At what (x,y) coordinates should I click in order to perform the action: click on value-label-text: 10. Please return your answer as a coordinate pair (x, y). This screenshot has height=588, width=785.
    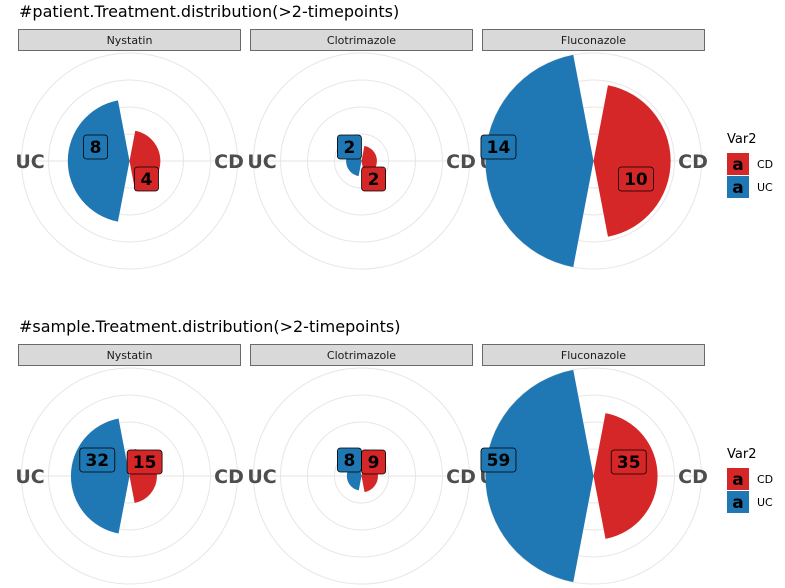
    Looking at the image, I should click on (636, 180).